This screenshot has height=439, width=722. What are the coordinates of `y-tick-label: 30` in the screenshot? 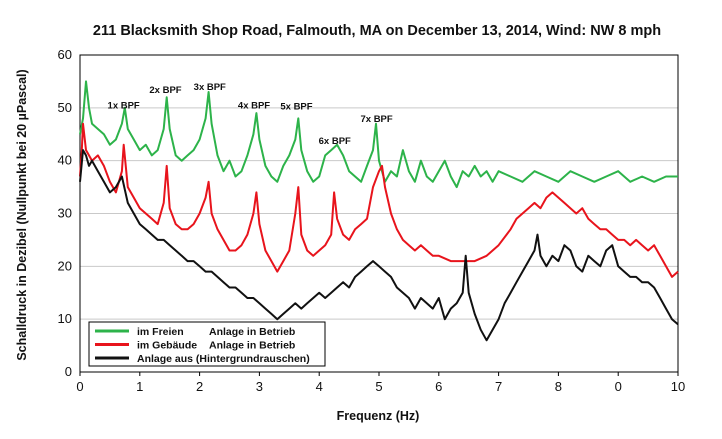 It's located at (65, 213).